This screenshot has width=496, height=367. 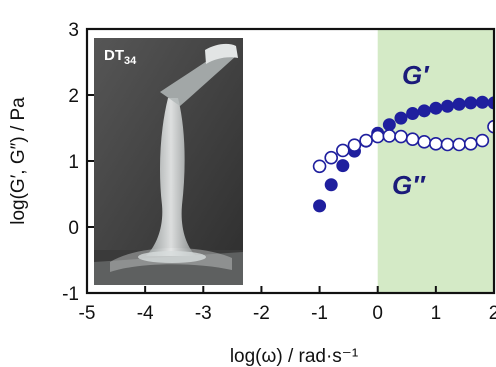 What do you see at coordinates (73, 96) in the screenshot?
I see `y-tick-label: 2` at bounding box center [73, 96].